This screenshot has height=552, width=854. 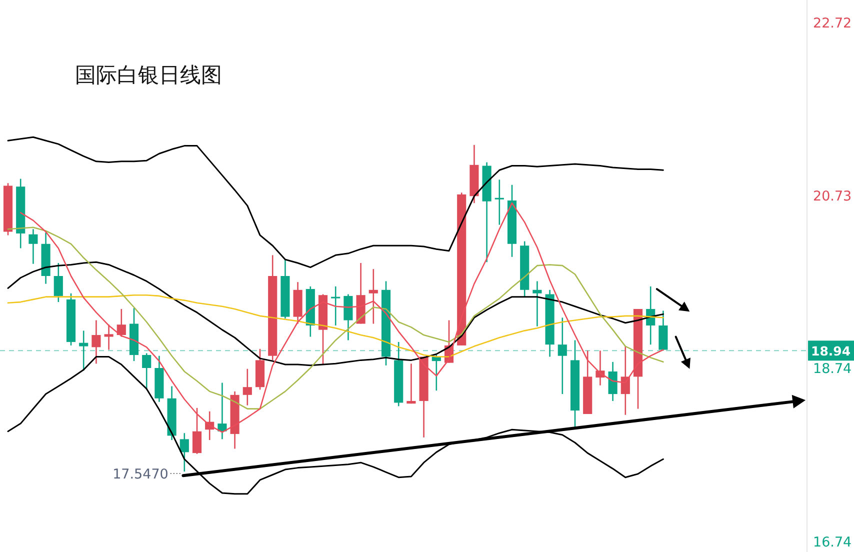 I want to click on annotation: 17.5470, so click(x=140, y=474).